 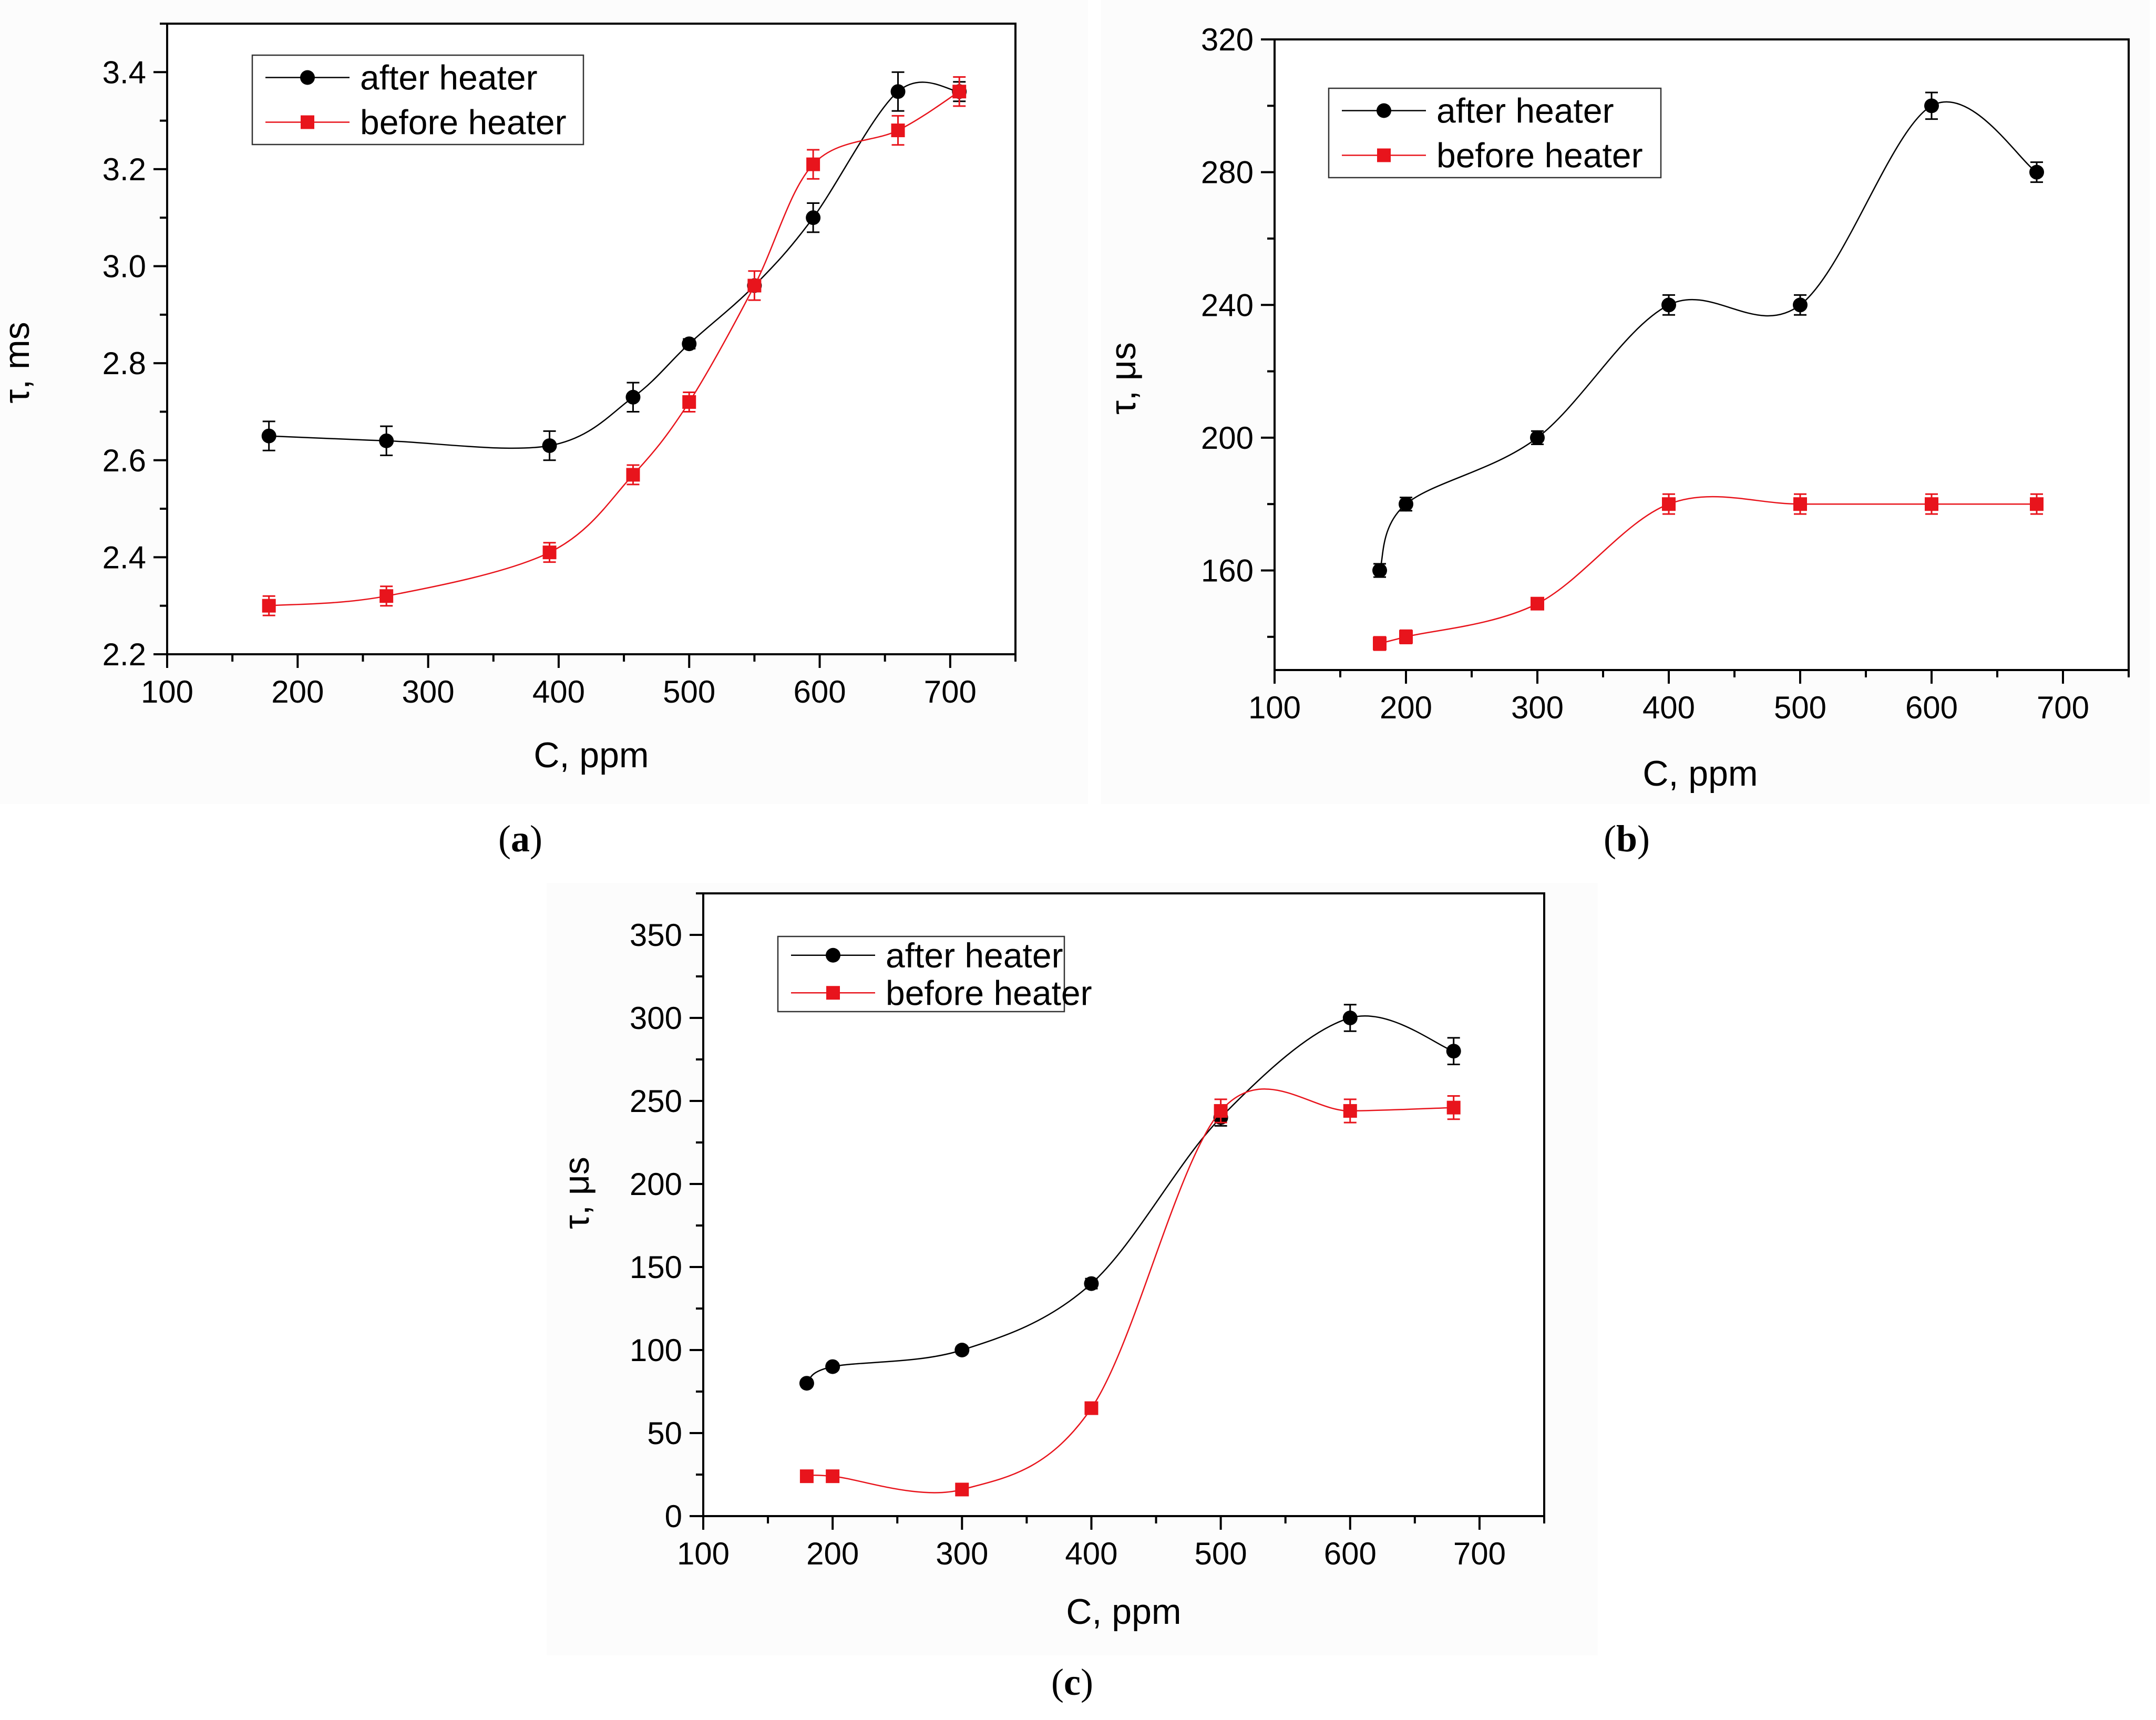 I want to click on y-tick-label: 350, so click(x=656, y=935).